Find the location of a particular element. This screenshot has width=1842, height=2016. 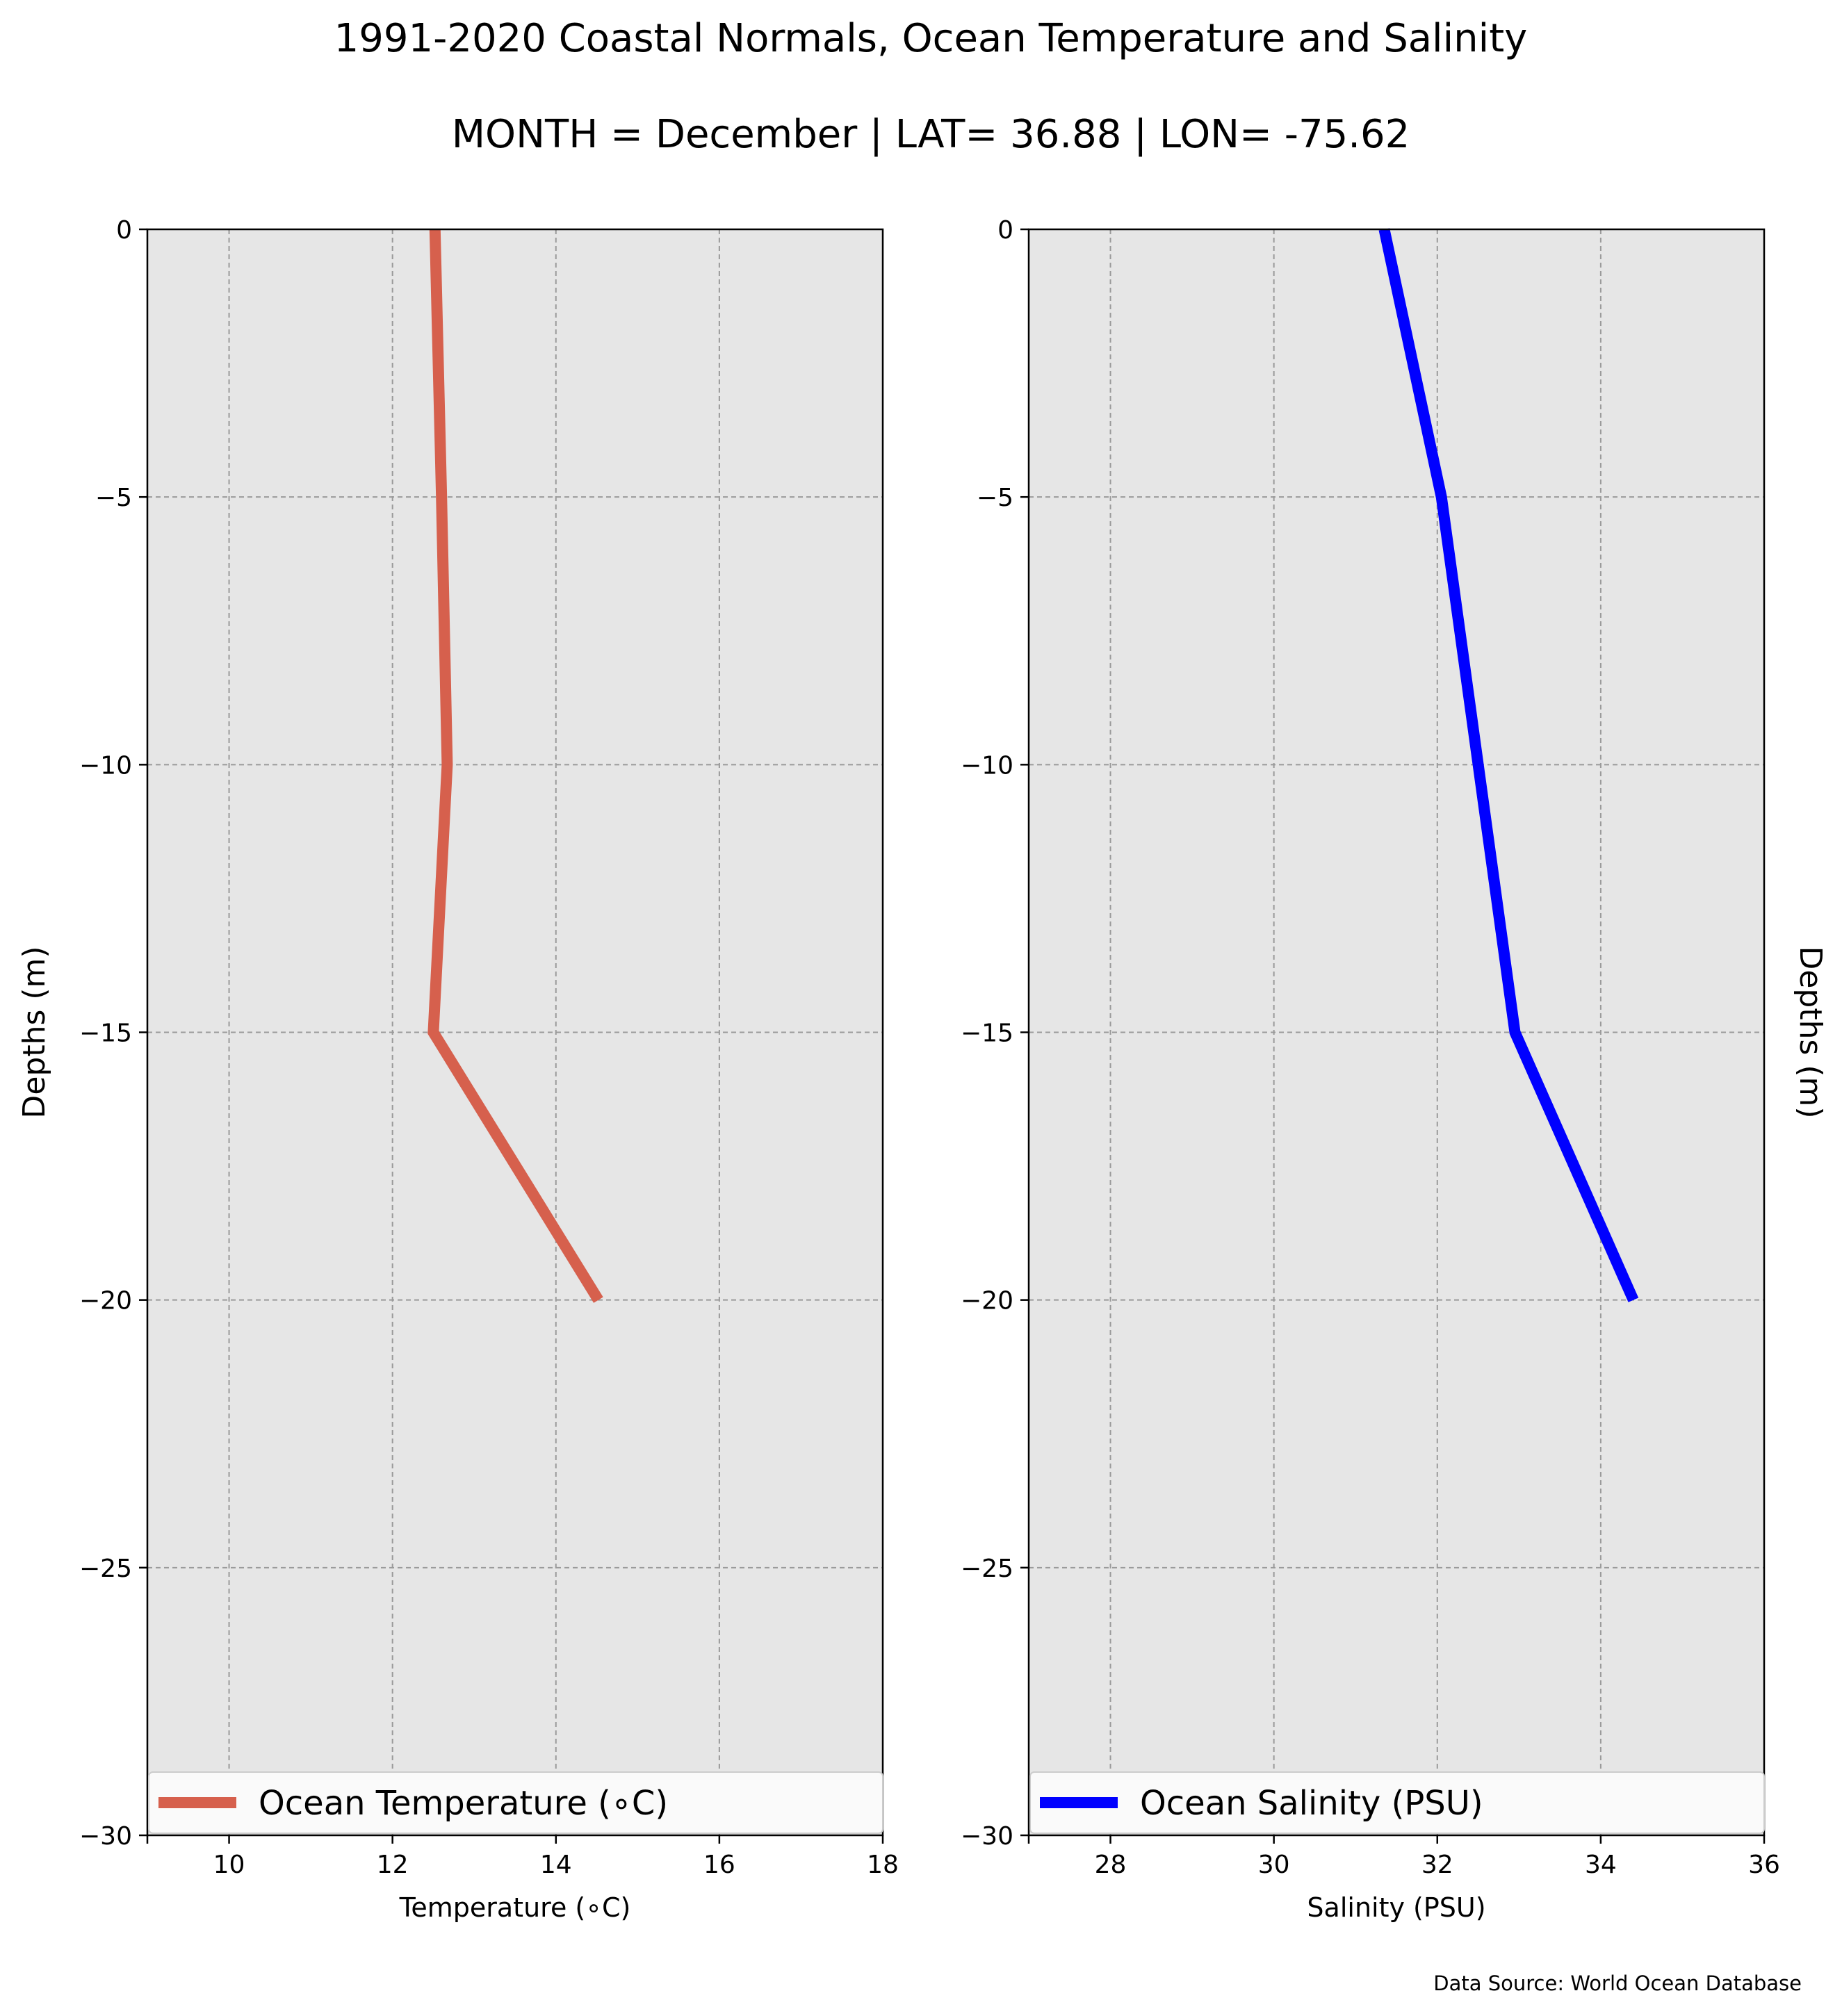

temperature-x-tick-label: 18 is located at coordinates (883, 1865).